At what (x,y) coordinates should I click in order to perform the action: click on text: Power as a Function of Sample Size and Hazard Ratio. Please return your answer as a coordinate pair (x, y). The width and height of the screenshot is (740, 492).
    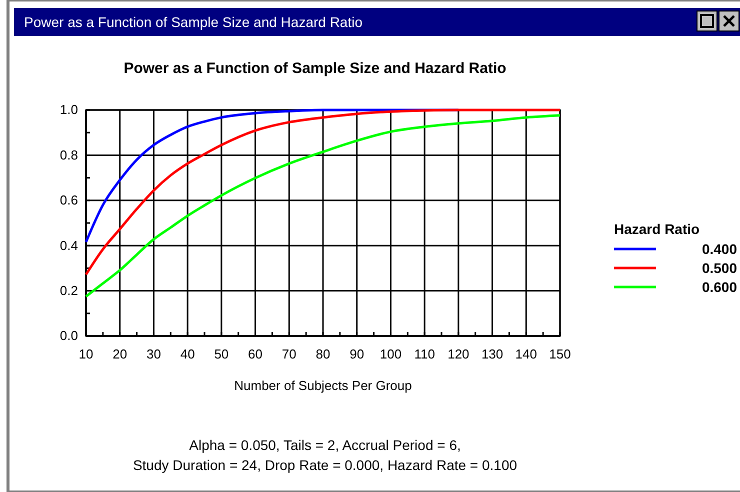
    Looking at the image, I should click on (193, 22).